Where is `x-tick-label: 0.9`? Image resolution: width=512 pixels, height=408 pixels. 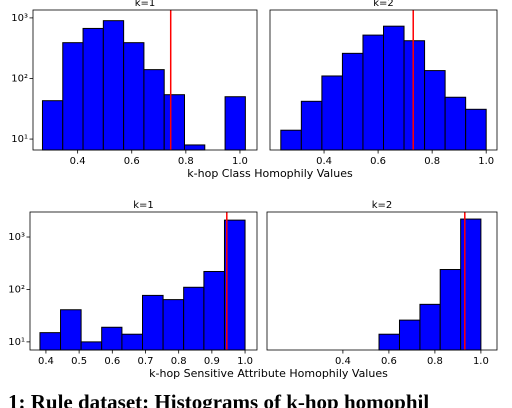 x-tick-label: 0.9 is located at coordinates (212, 361).